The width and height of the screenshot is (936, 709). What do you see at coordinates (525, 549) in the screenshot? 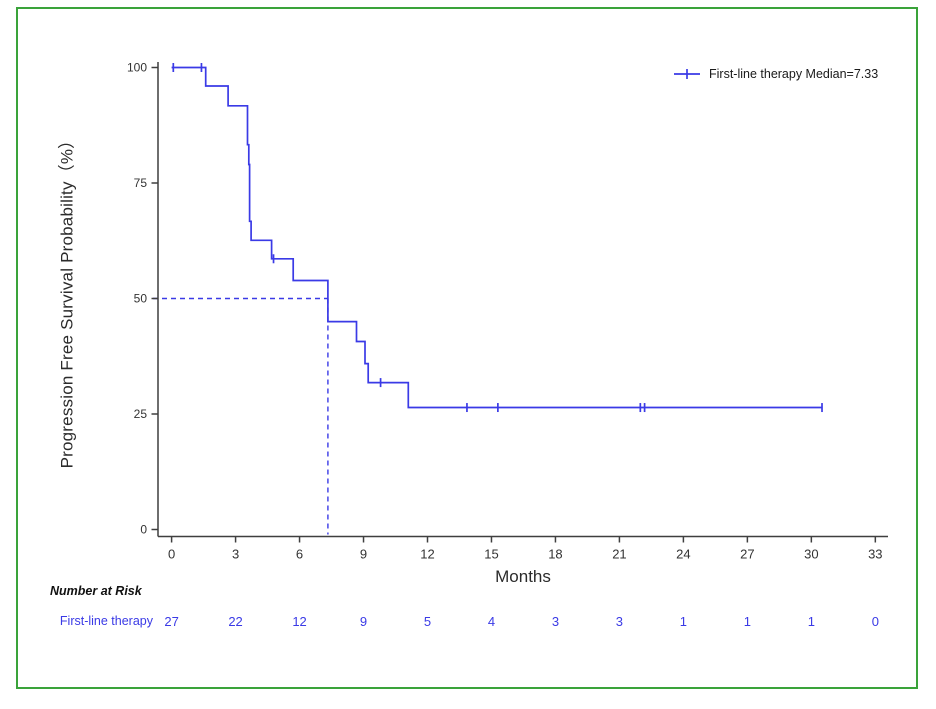
I see `x-axis-ticks: 0 3 6 9 12 15 18 21 24 27 30 33` at bounding box center [525, 549].